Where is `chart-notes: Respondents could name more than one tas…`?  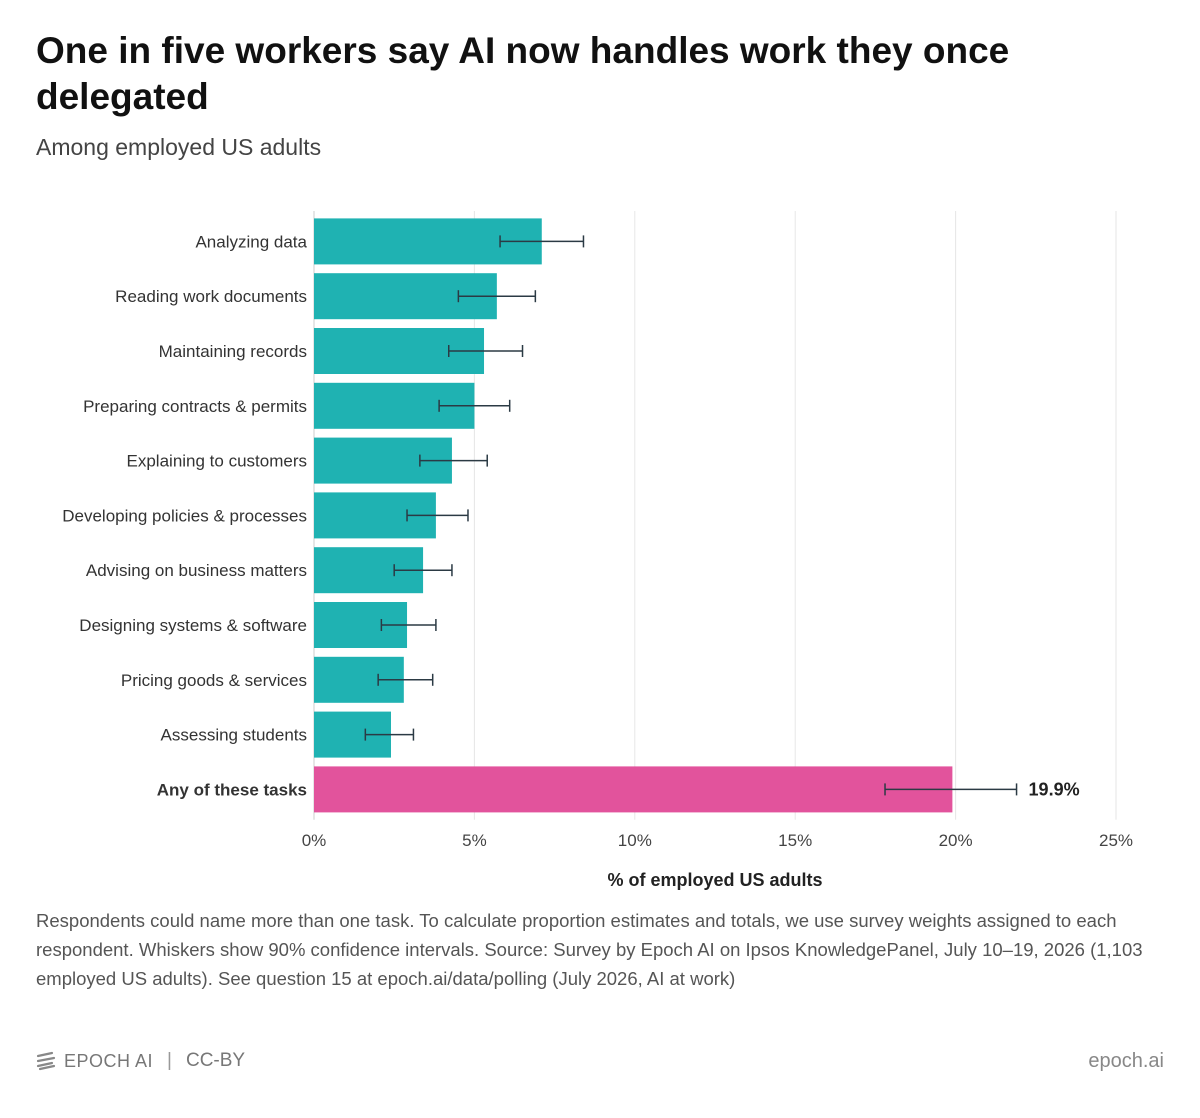 chart-notes: Respondents could name more than one tas… is located at coordinates (589, 949).